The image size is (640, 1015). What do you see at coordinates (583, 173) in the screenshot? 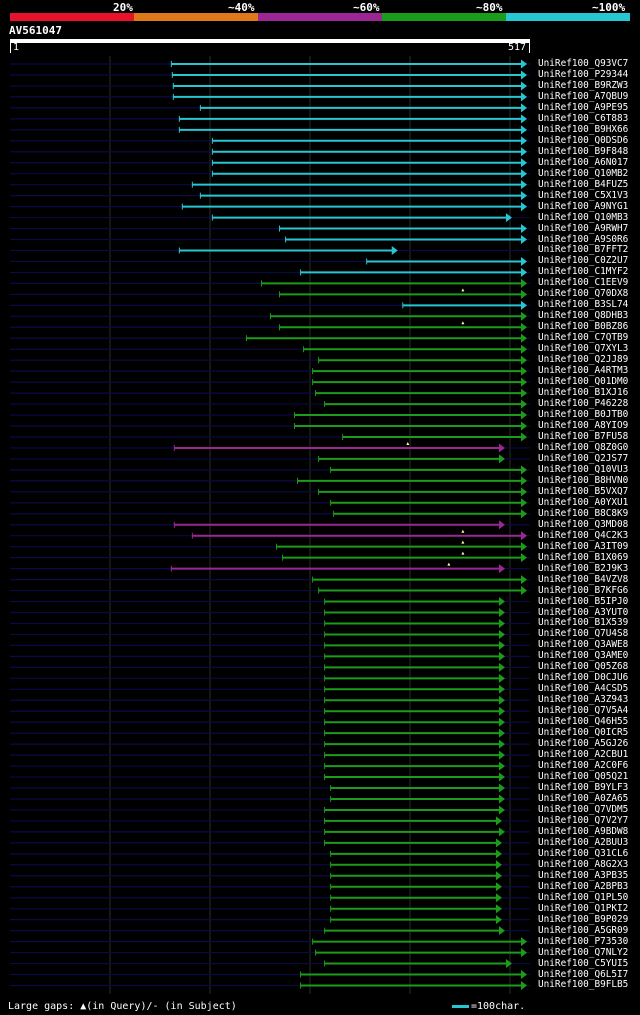
I see `hit-label: UniRef100_Q10MB2` at bounding box center [583, 173].